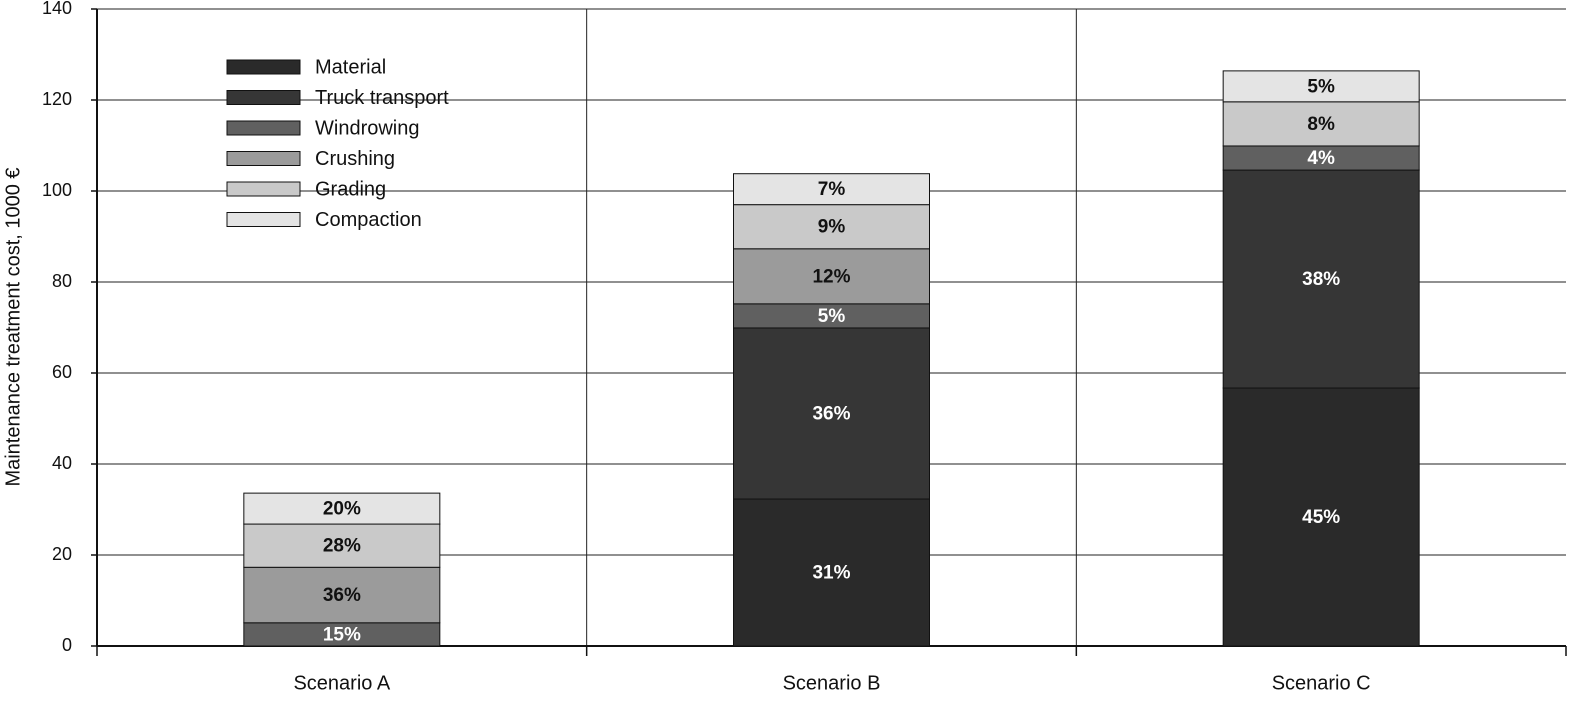 The width and height of the screenshot is (1588, 702). I want to click on segment-label: 4%, so click(1321, 158).